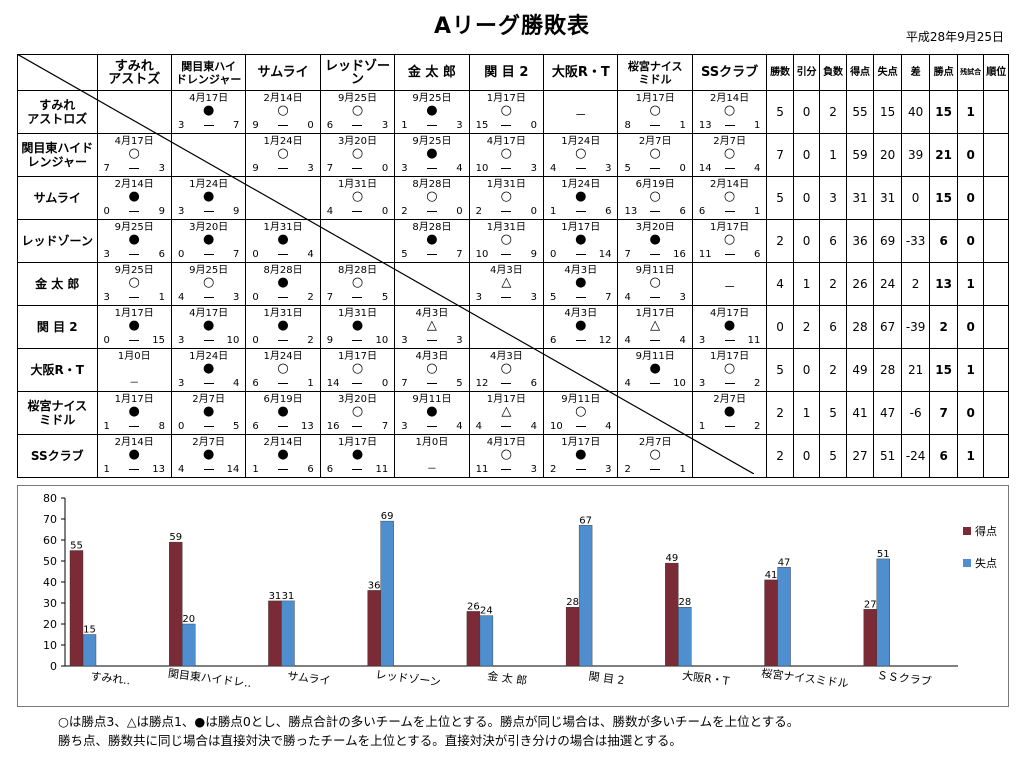  What do you see at coordinates (283, 155) in the screenshot?
I see `match-cell: 1月24日 ○ 9 3` at bounding box center [283, 155].